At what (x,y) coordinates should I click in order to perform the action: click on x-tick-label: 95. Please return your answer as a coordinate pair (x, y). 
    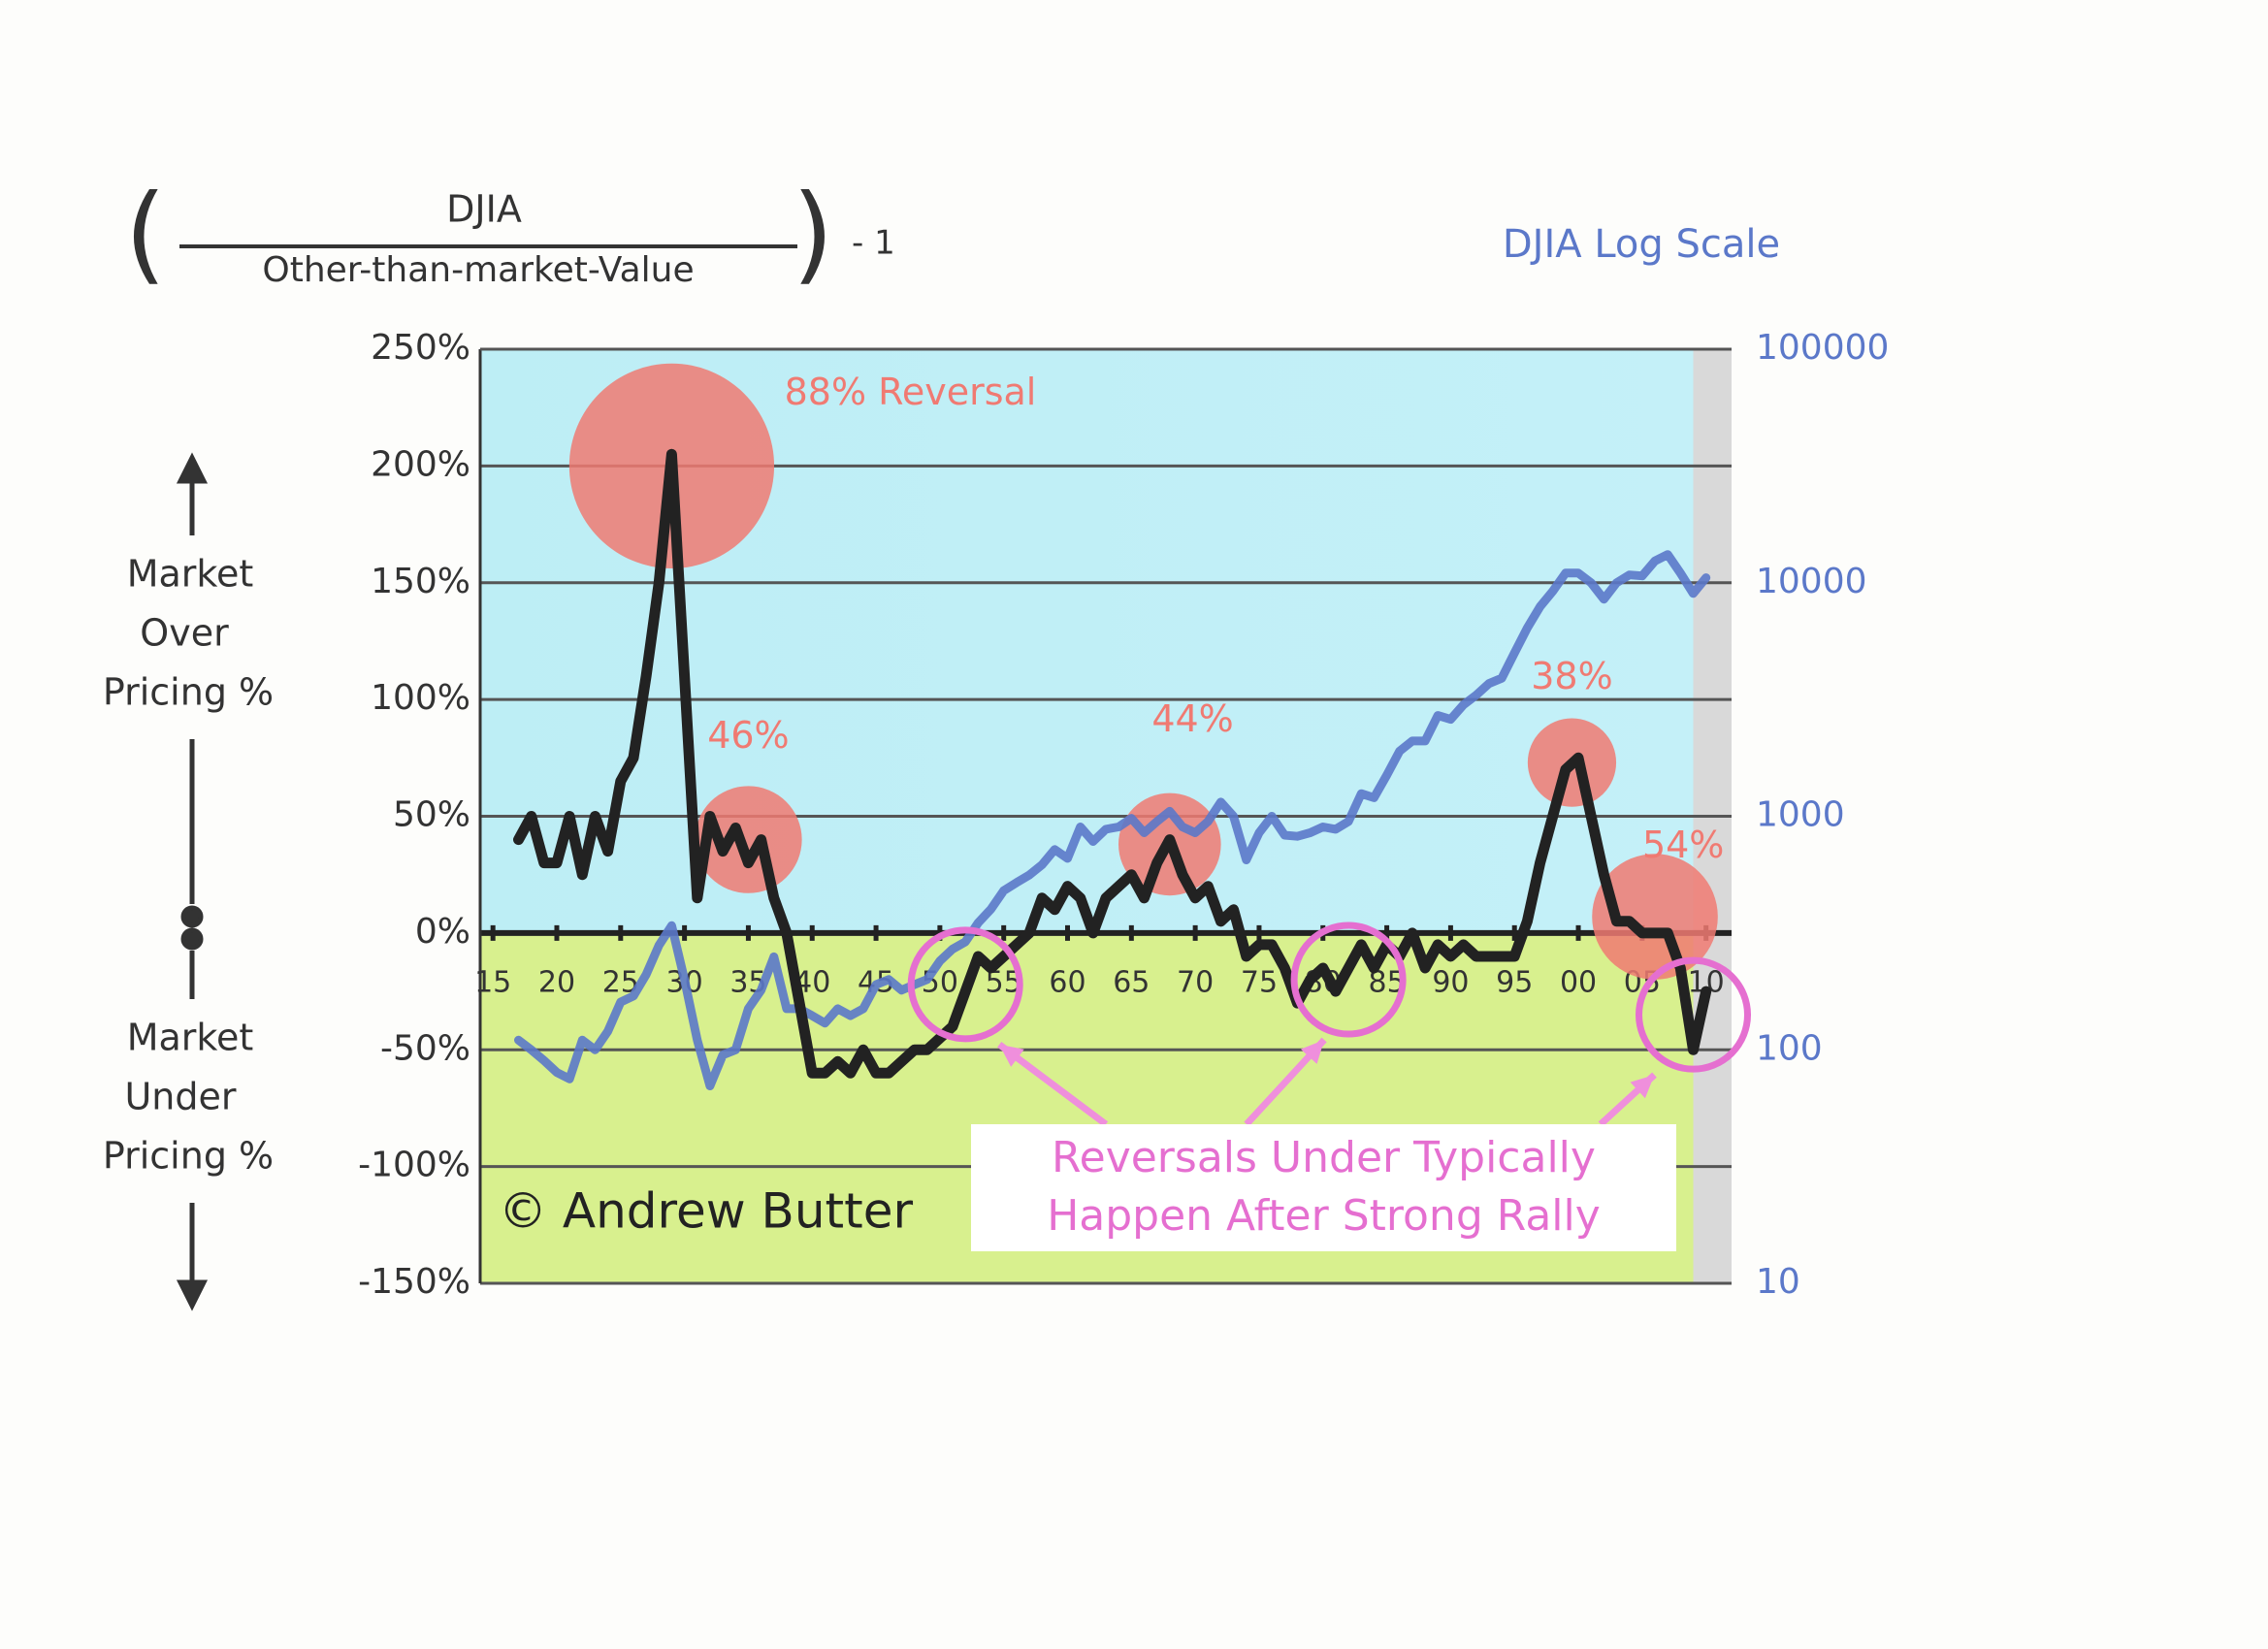
    Looking at the image, I should click on (1514, 982).